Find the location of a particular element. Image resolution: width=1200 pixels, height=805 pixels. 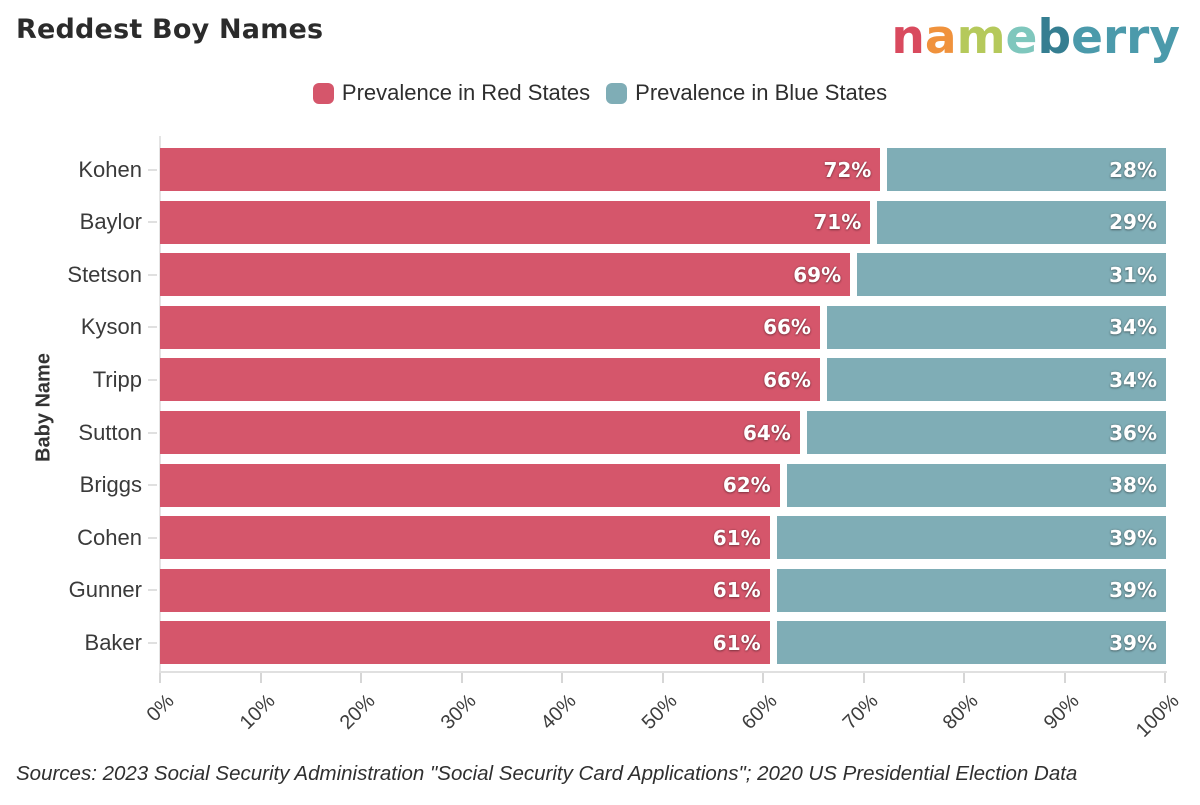

blue-states-bar-segment: 28% is located at coordinates (1026, 169).